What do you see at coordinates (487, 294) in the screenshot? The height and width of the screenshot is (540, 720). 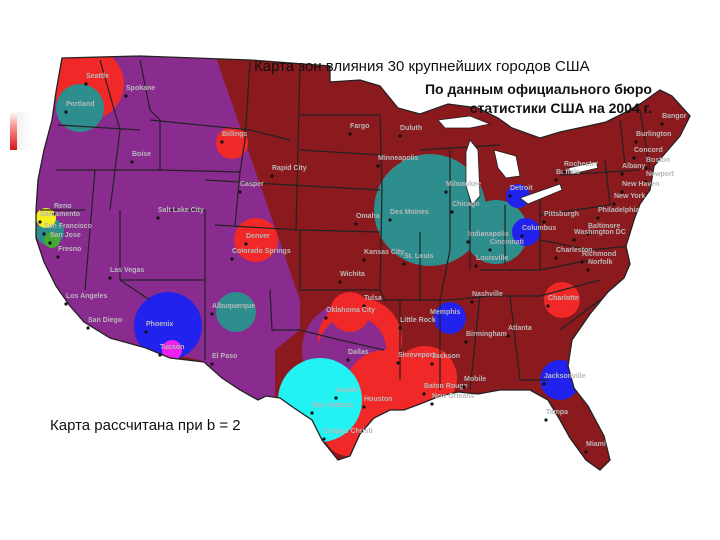 I see `city-label-nashville: Nashville` at bounding box center [487, 294].